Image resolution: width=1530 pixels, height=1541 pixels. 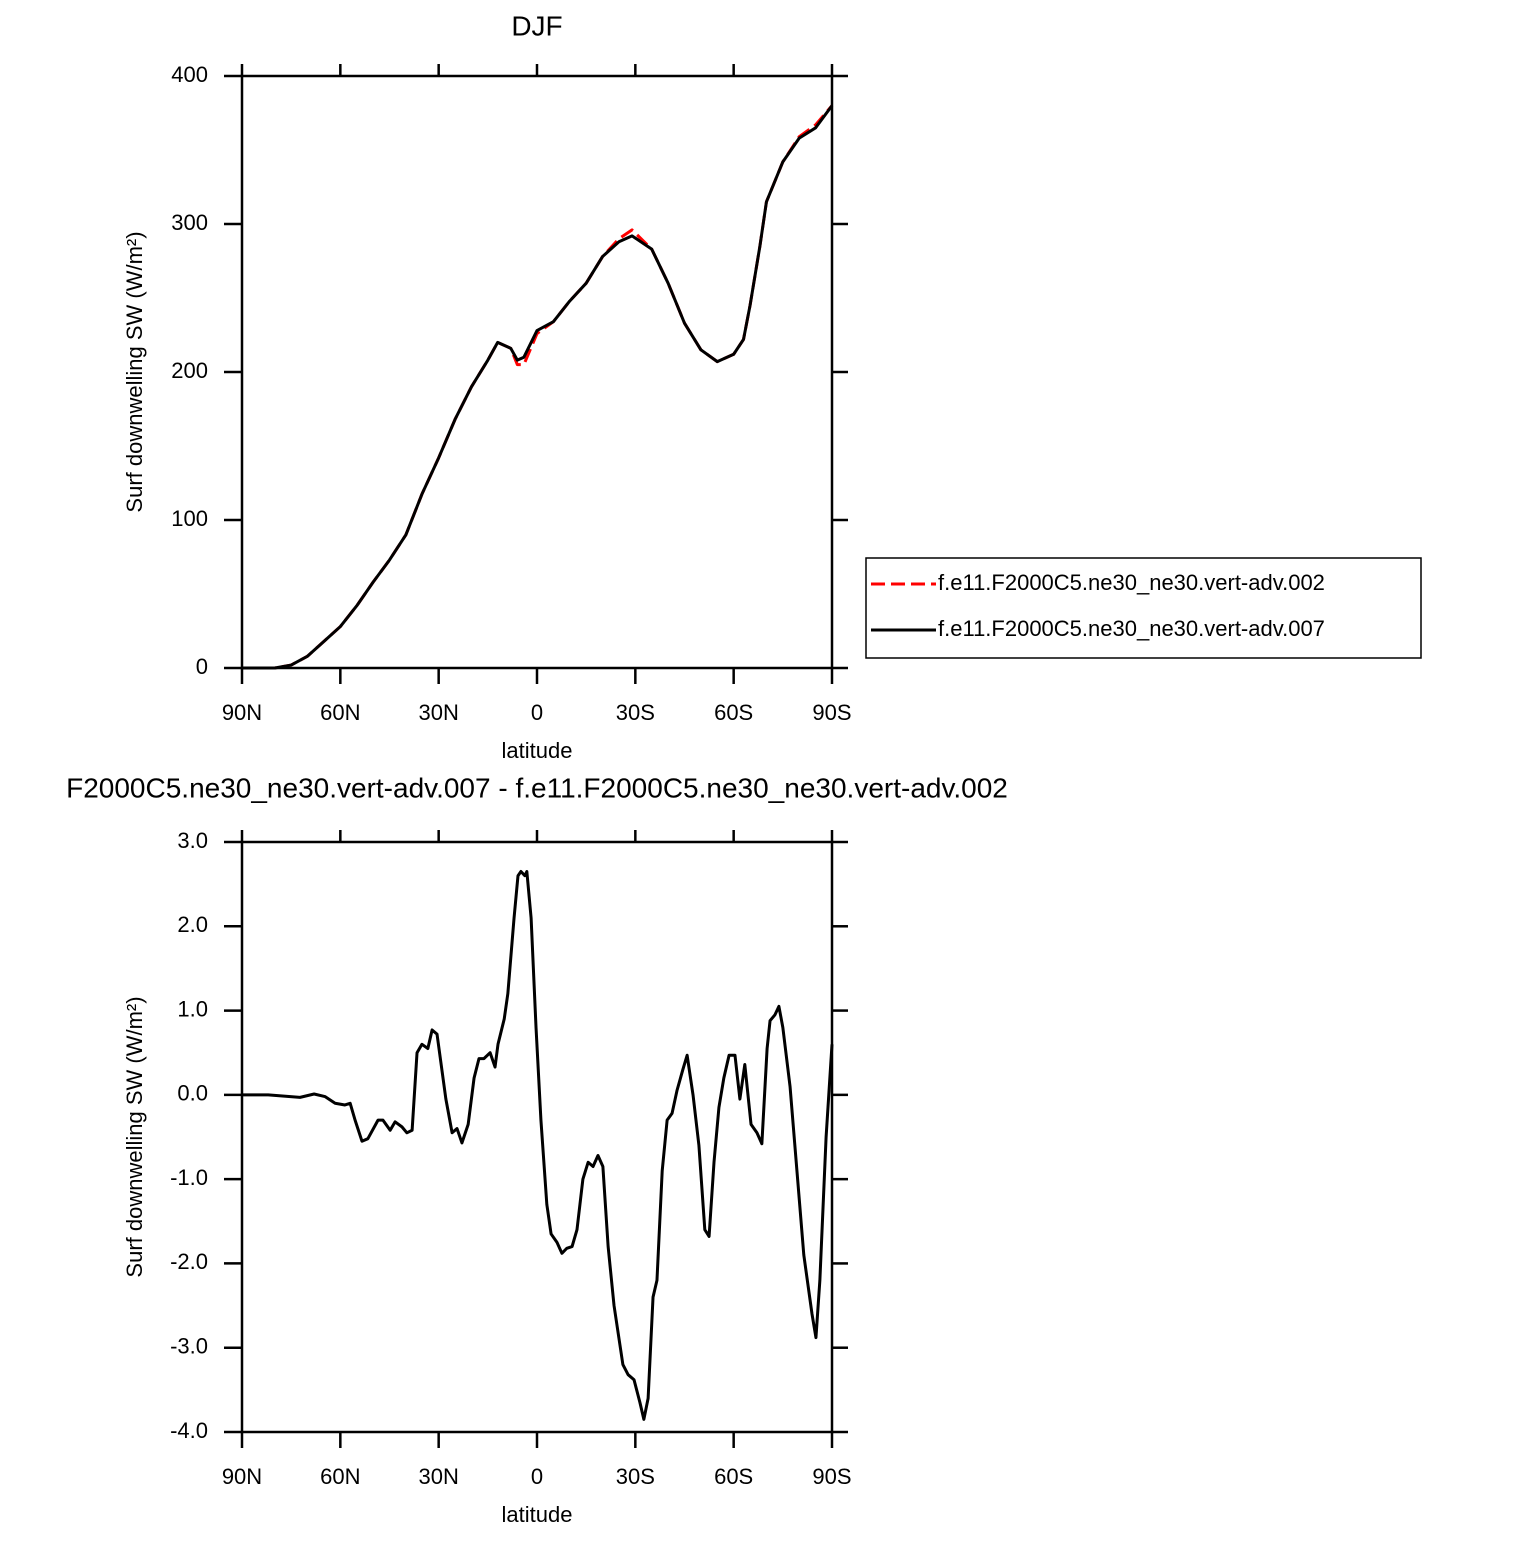 What do you see at coordinates (1131, 628) in the screenshot?
I see `legend-label: f.e11.F2000C5.ne30_ne30.vert-adv.007` at bounding box center [1131, 628].